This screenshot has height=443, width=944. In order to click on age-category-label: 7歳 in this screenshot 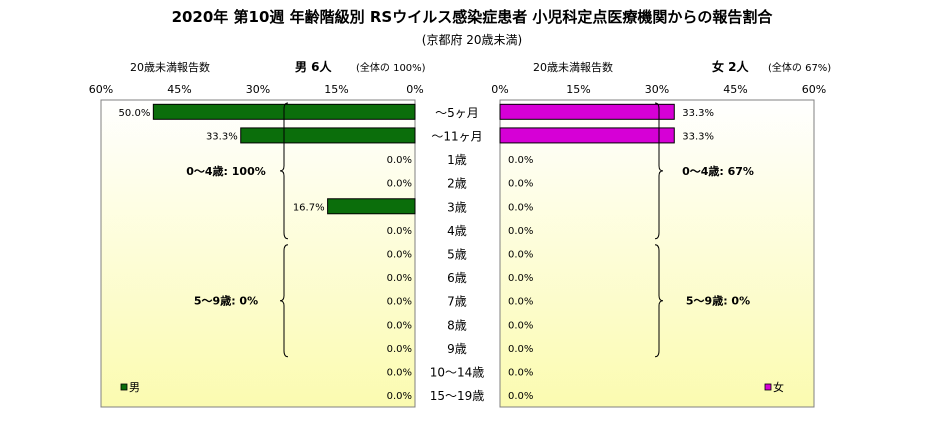, I will do `click(457, 302)`.